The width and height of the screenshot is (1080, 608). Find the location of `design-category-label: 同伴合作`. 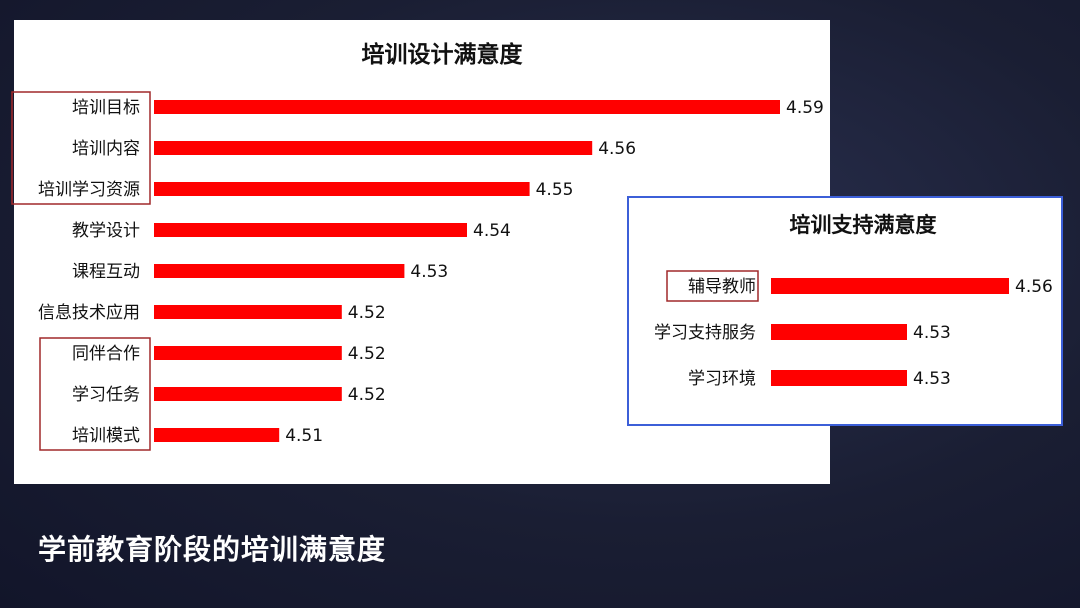

design-category-label: 同伴合作 is located at coordinates (106, 354).